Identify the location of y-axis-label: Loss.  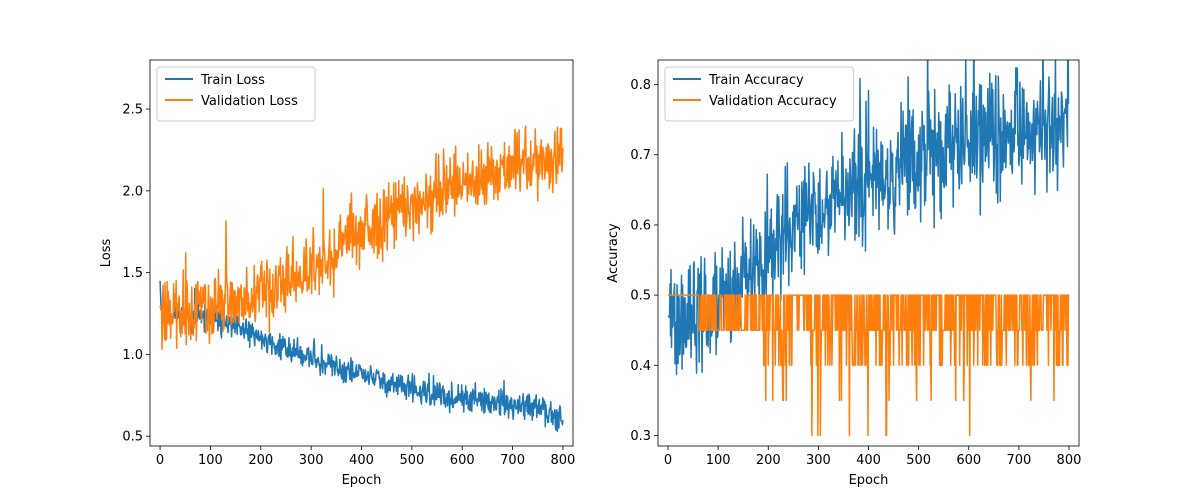
(106, 253).